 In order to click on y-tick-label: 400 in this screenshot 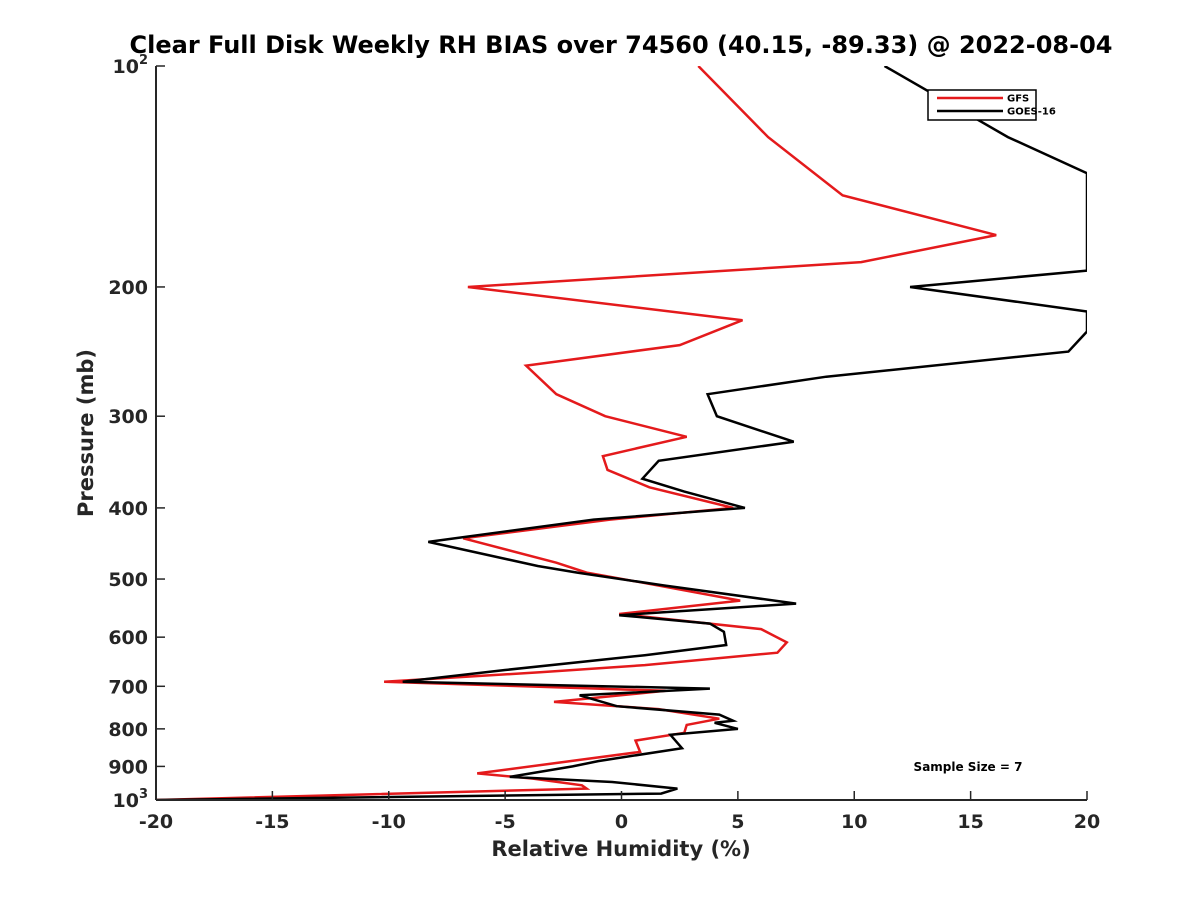, I will do `click(128, 509)`.